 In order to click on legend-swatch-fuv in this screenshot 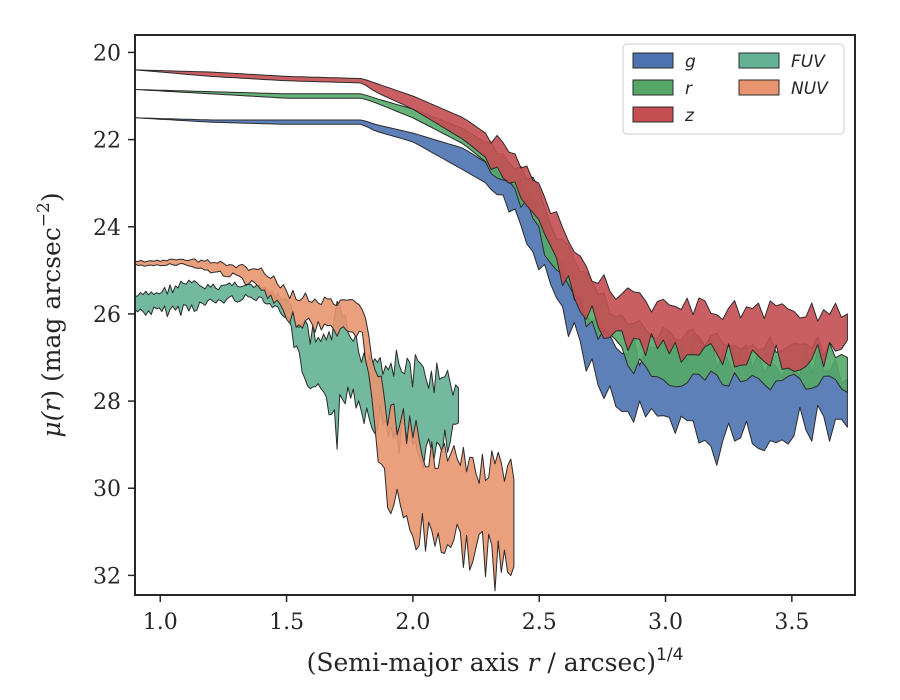, I will do `click(759, 60)`.